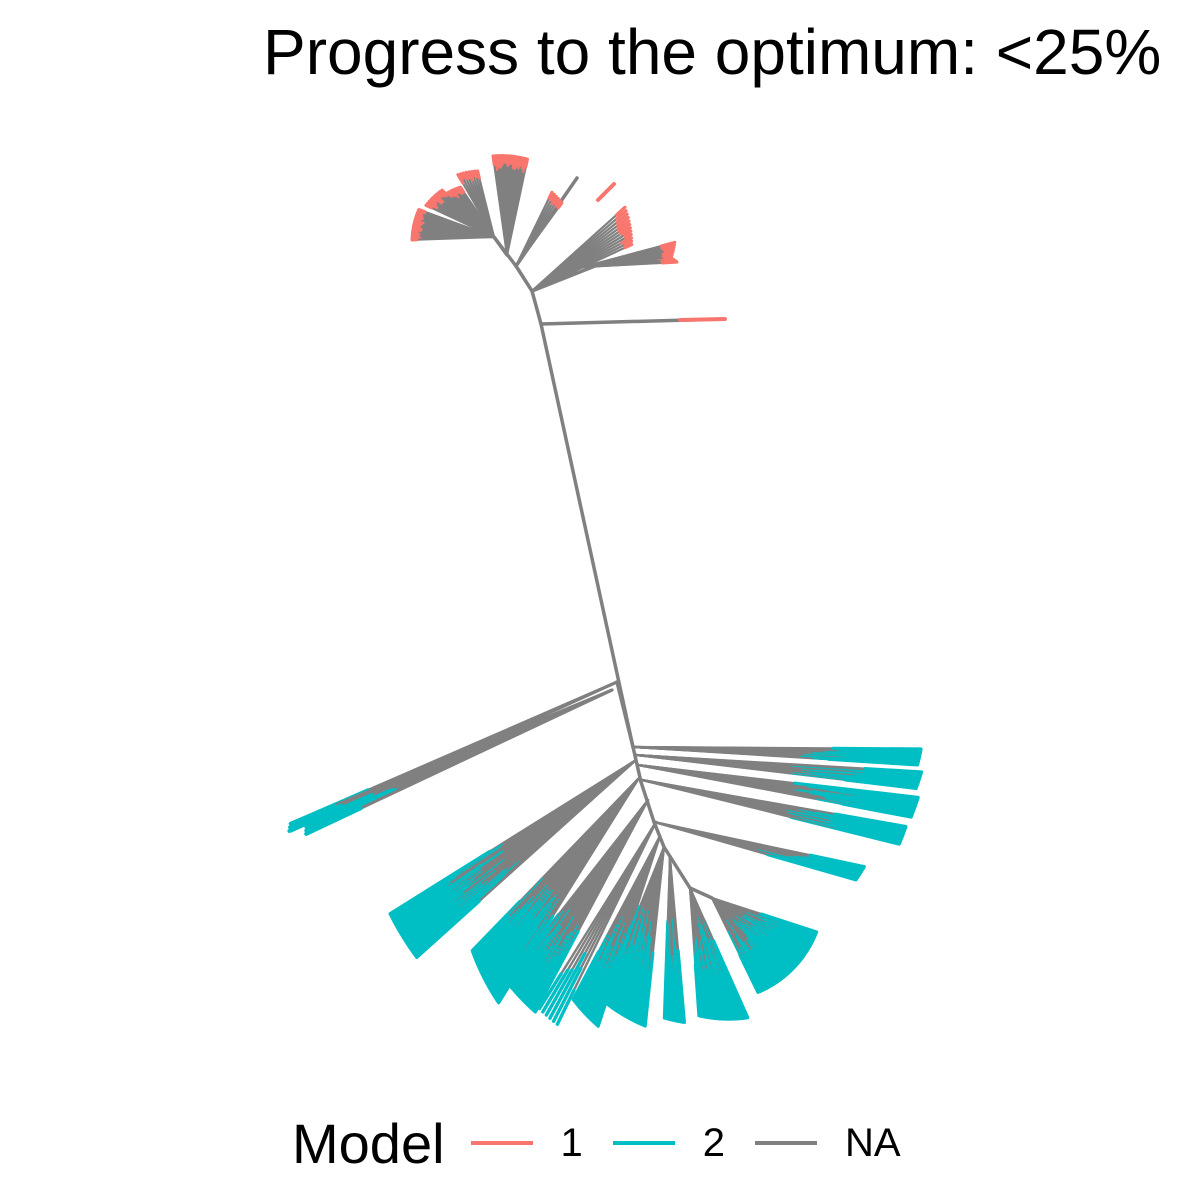 This screenshot has width=1200, height=1200. I want to click on legend-swatch-na, so click(786, 1143).